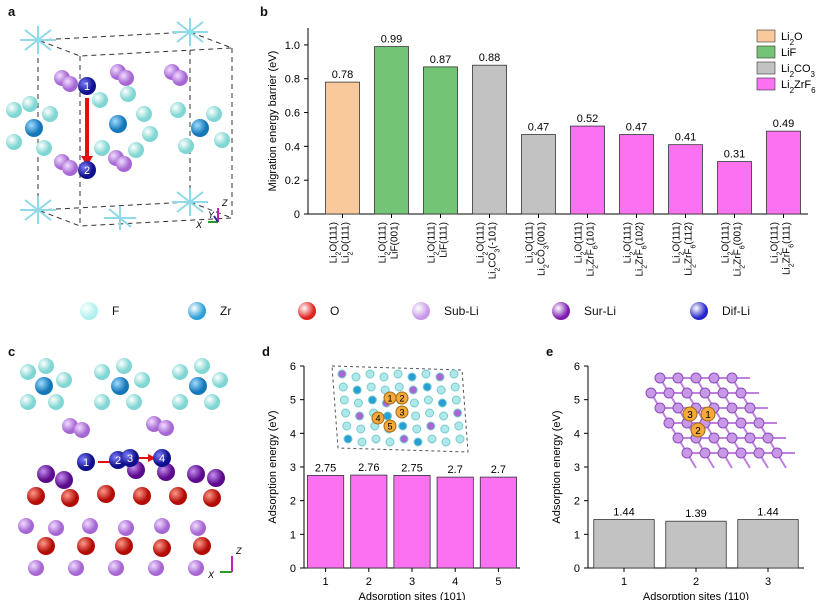 The height and width of the screenshot is (604, 830). I want to click on data-label: 1.39, so click(695, 514).